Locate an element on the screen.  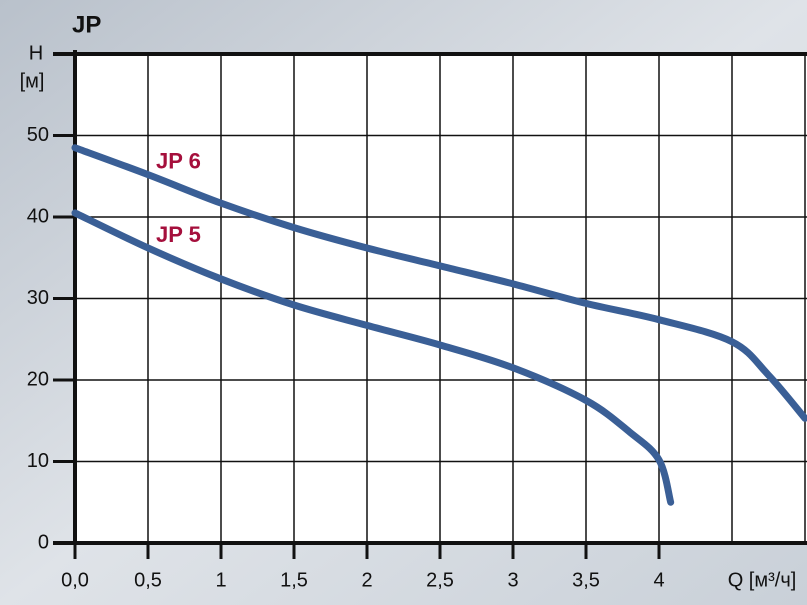
y-tick-label: 30 is located at coordinates (38, 298).